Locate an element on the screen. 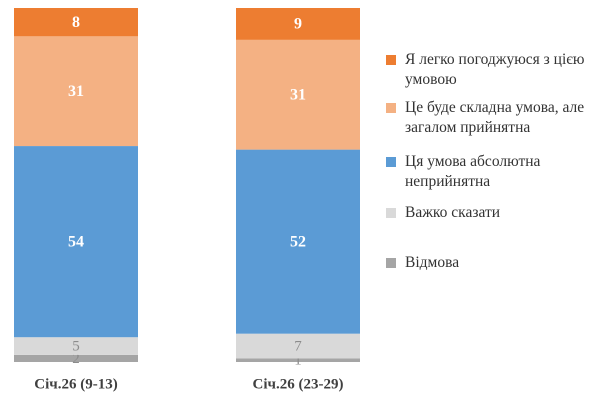 This screenshot has width=600, height=409. value-label: 54 is located at coordinates (76, 241).